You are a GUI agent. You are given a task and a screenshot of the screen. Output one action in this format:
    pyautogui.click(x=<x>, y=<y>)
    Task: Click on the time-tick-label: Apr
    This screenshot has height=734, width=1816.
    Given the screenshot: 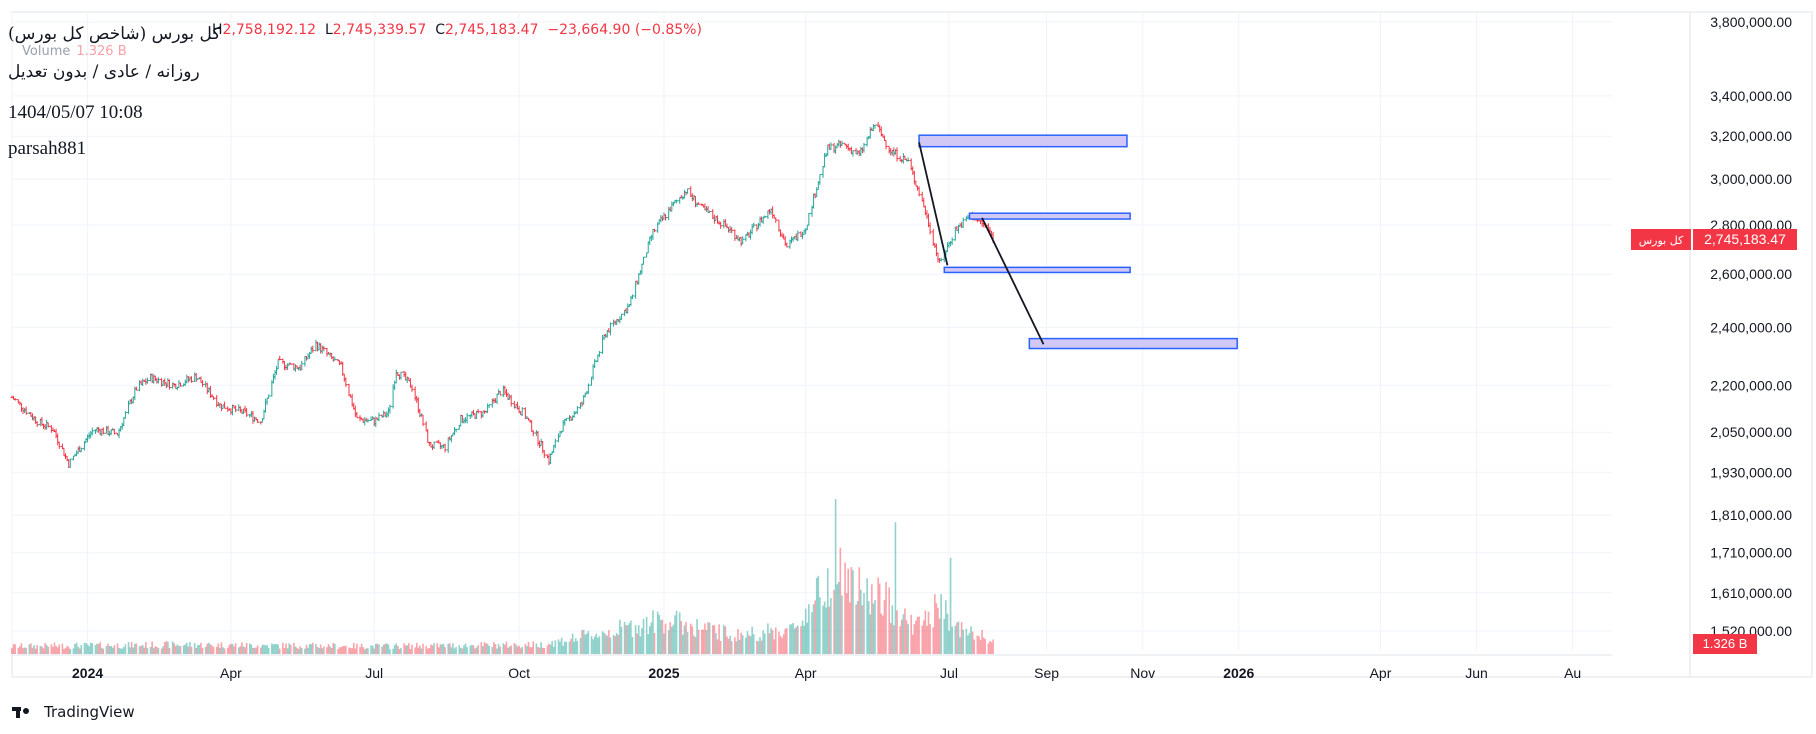 What is the action you would take?
    pyautogui.click(x=1381, y=673)
    